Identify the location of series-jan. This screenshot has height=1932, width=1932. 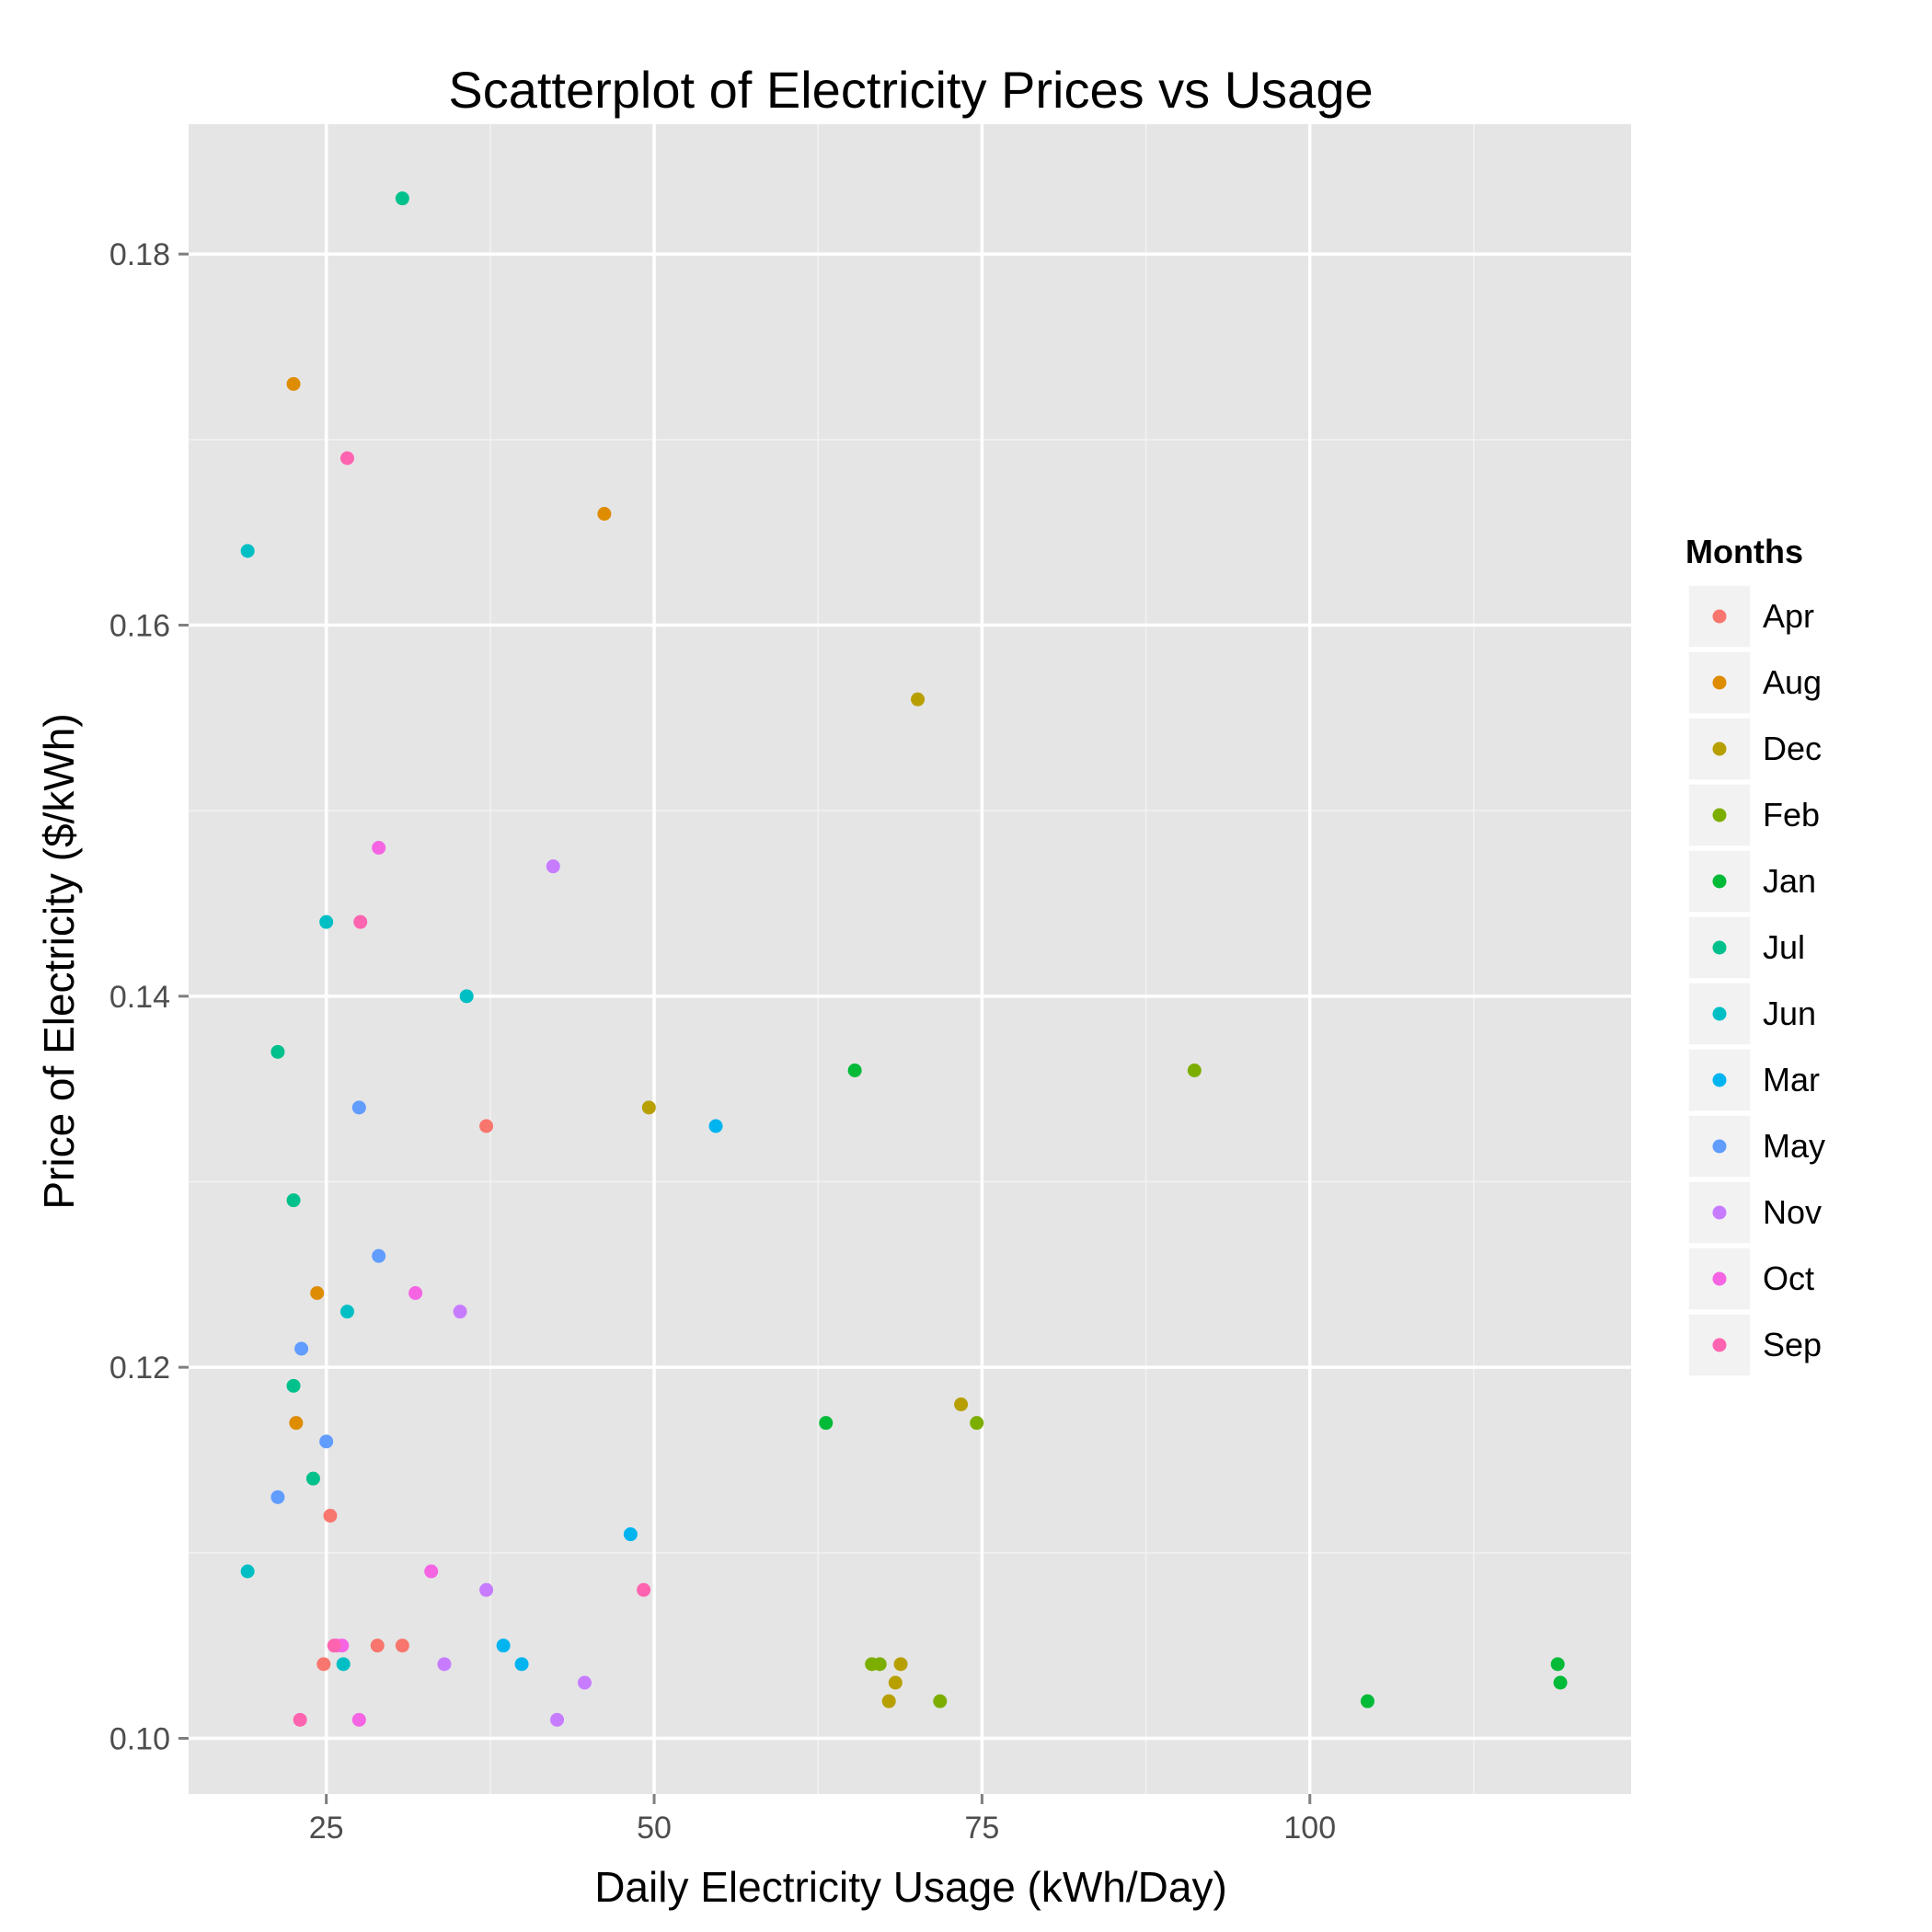
(1193, 1386).